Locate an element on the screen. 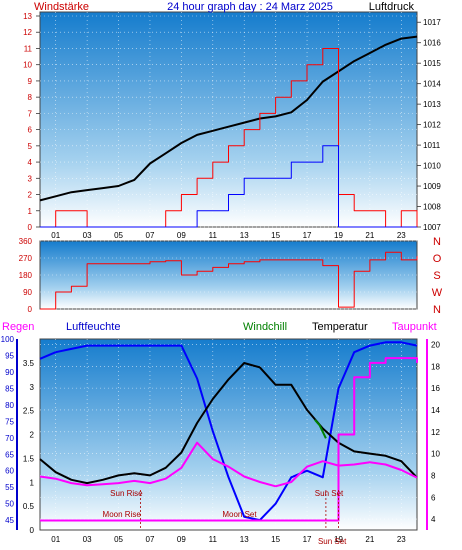 This screenshot has width=462, height=550. x-tick-label: 07 is located at coordinates (150, 235).